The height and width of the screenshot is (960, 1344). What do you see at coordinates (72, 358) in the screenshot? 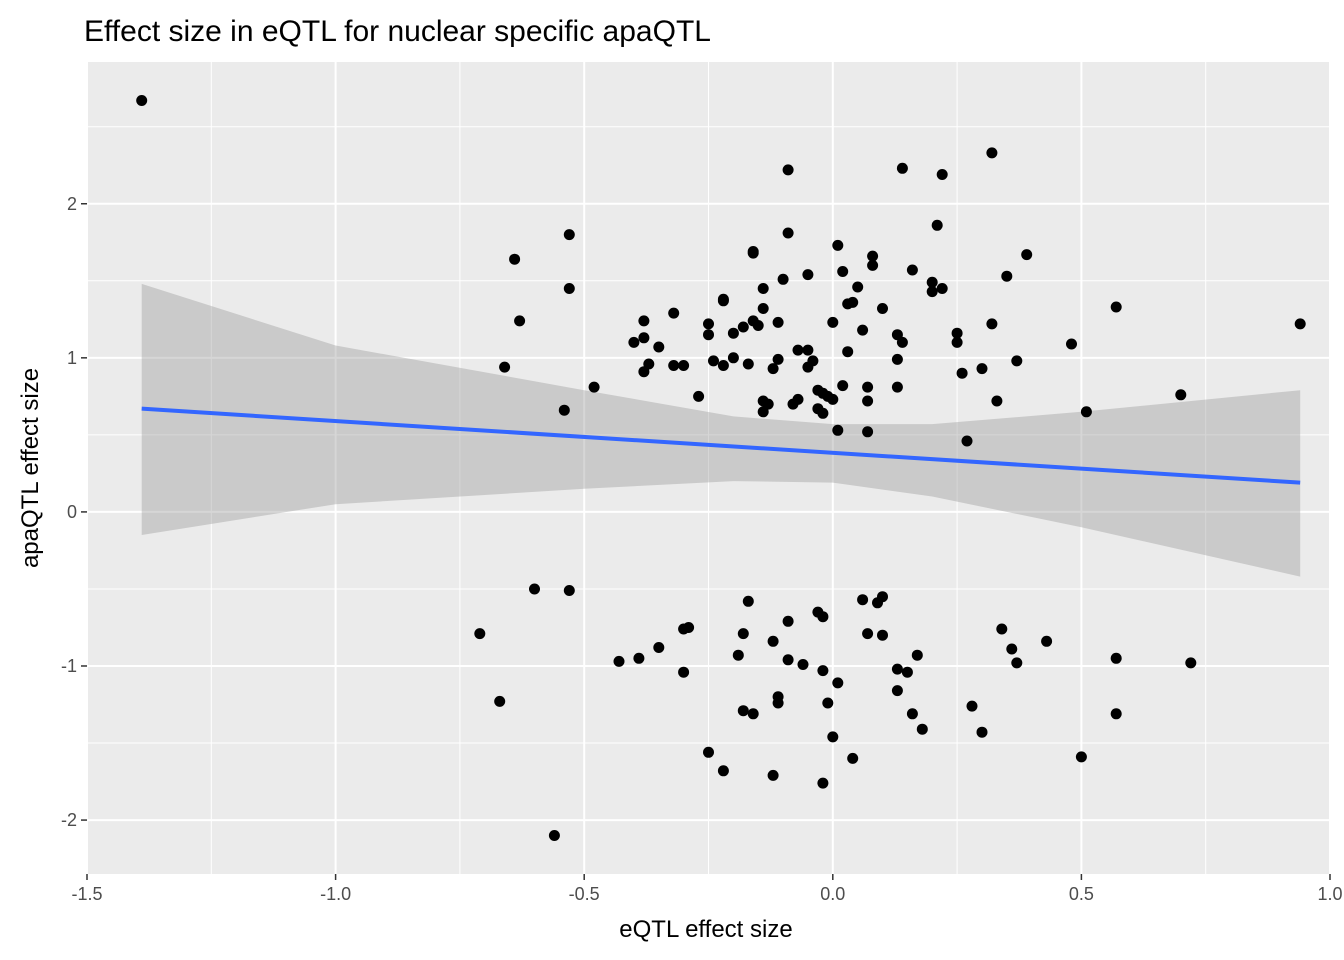
I see `y-tick-label: 1` at bounding box center [72, 358].